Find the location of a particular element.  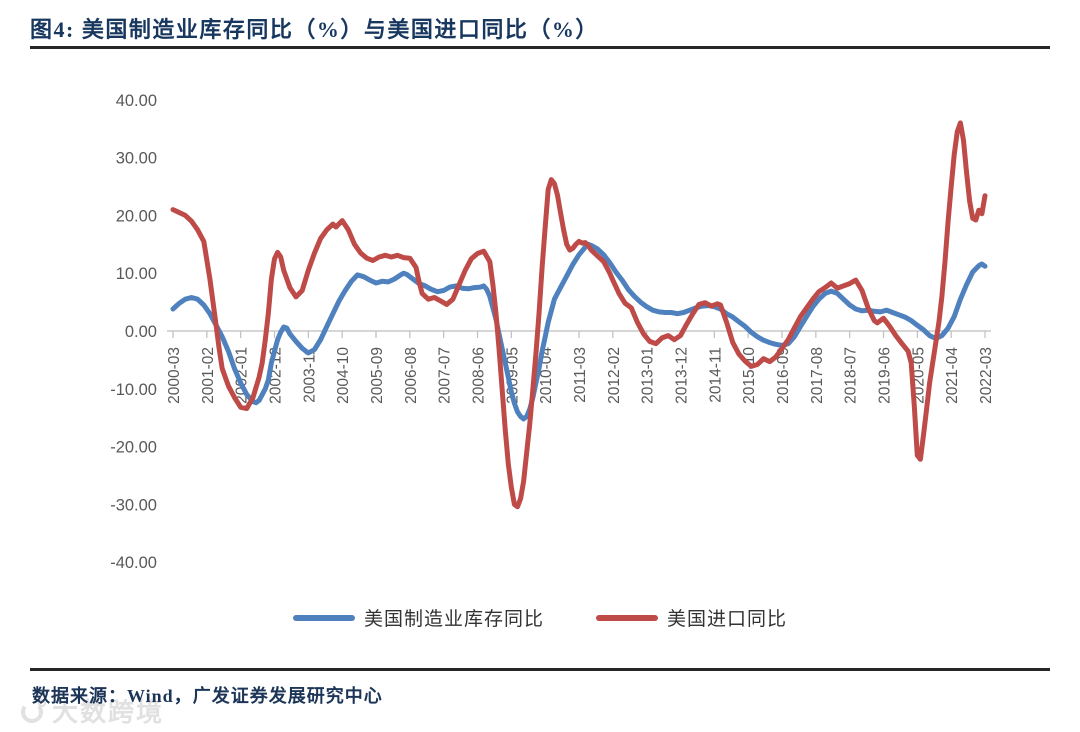

x-tick-label: 2011-03 is located at coordinates (580, 375).